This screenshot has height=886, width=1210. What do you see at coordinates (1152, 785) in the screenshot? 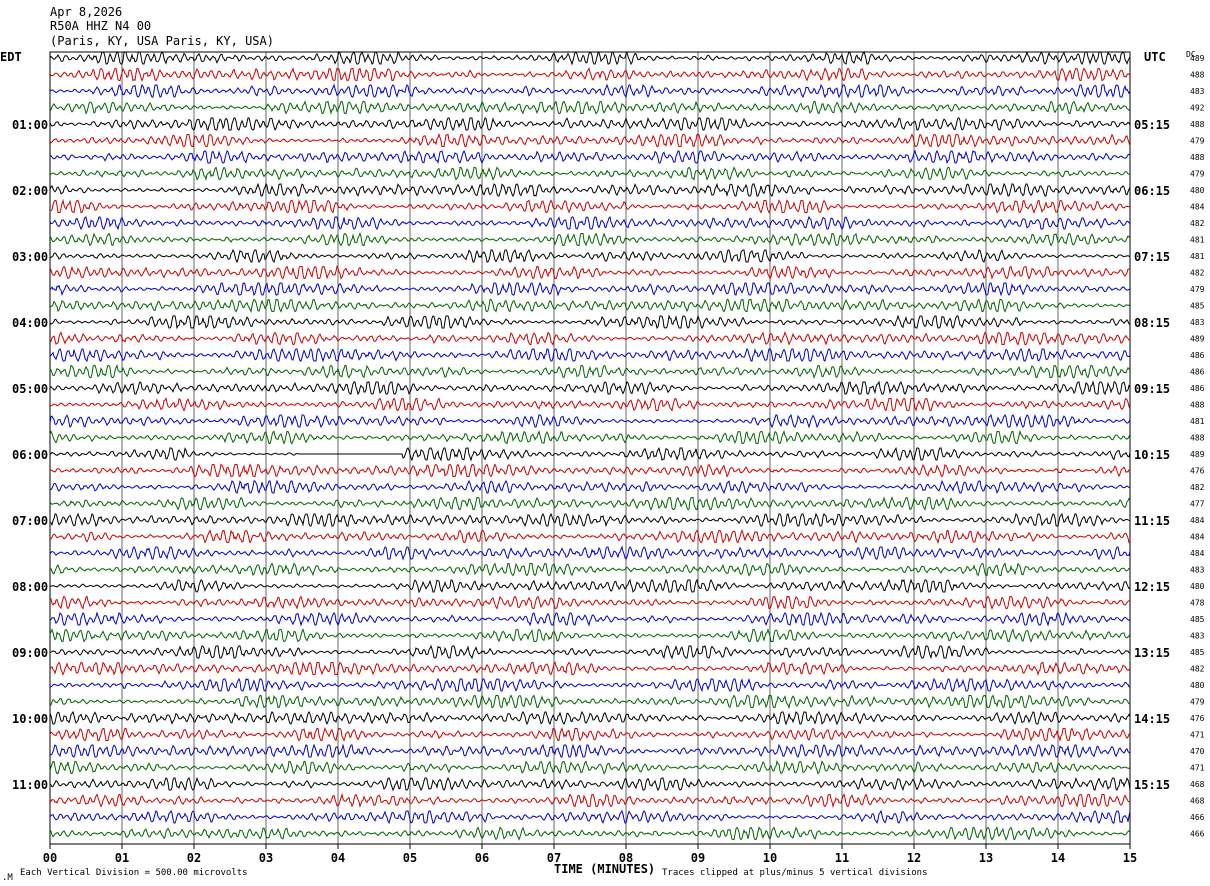
I see `right-hour-label: 15:15` at bounding box center [1152, 785].